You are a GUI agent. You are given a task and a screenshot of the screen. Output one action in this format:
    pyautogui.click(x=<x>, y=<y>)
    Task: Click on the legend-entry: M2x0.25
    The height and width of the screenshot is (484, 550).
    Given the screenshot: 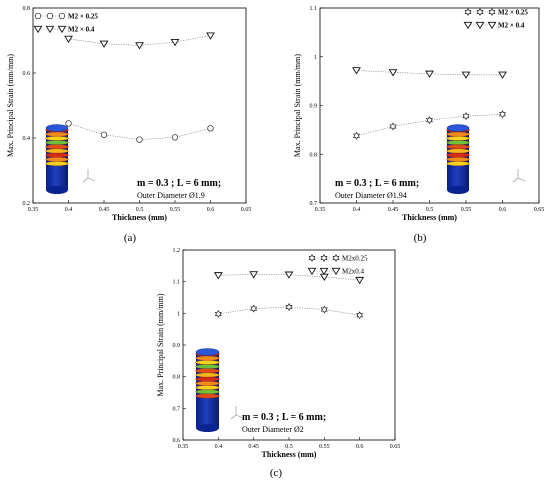 What is the action you would take?
    pyautogui.click(x=355, y=259)
    